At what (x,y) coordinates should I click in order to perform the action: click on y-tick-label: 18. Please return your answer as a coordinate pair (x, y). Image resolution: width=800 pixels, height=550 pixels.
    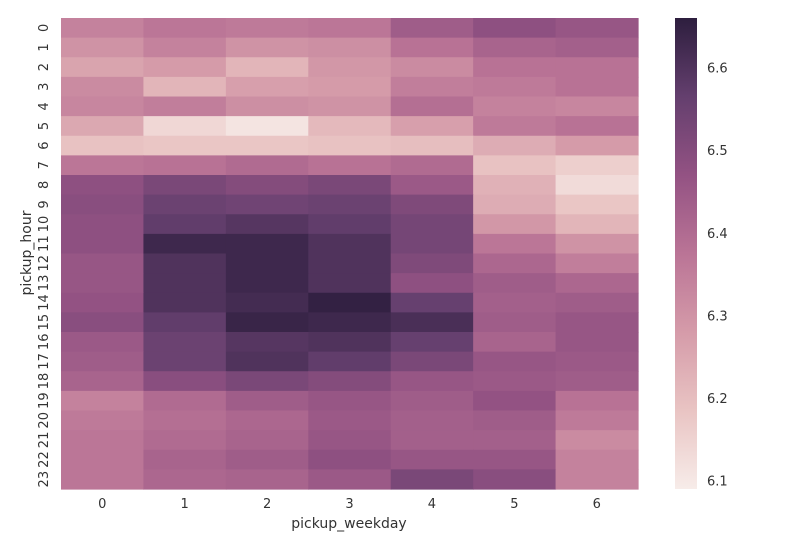
    Looking at the image, I should click on (44, 381).